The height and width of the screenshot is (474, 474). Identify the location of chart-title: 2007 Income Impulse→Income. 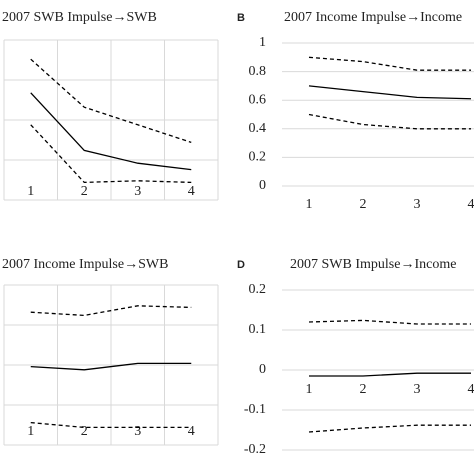
(373, 17).